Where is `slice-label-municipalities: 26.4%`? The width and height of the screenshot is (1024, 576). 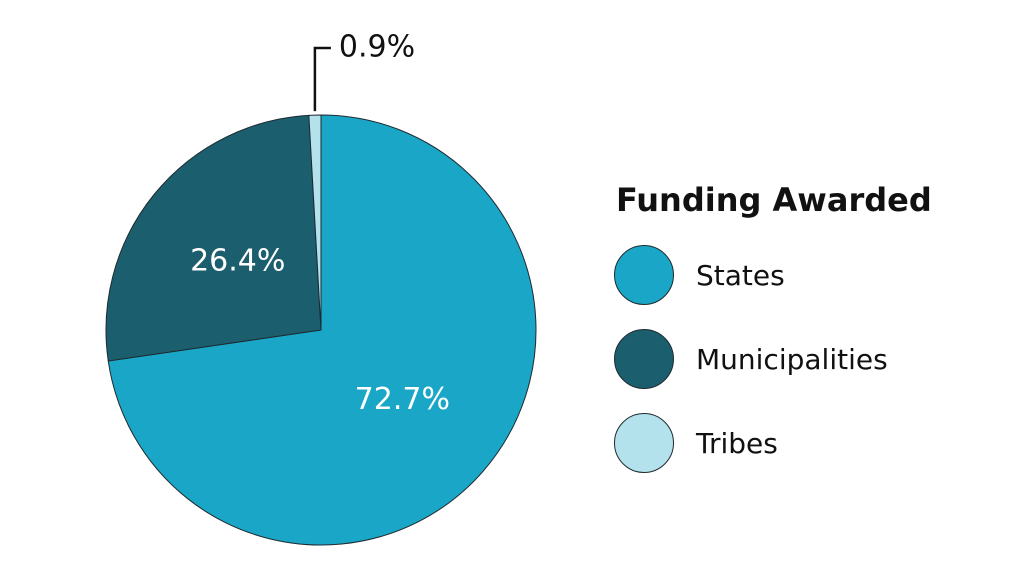 slice-label-municipalities: 26.4% is located at coordinates (237, 260).